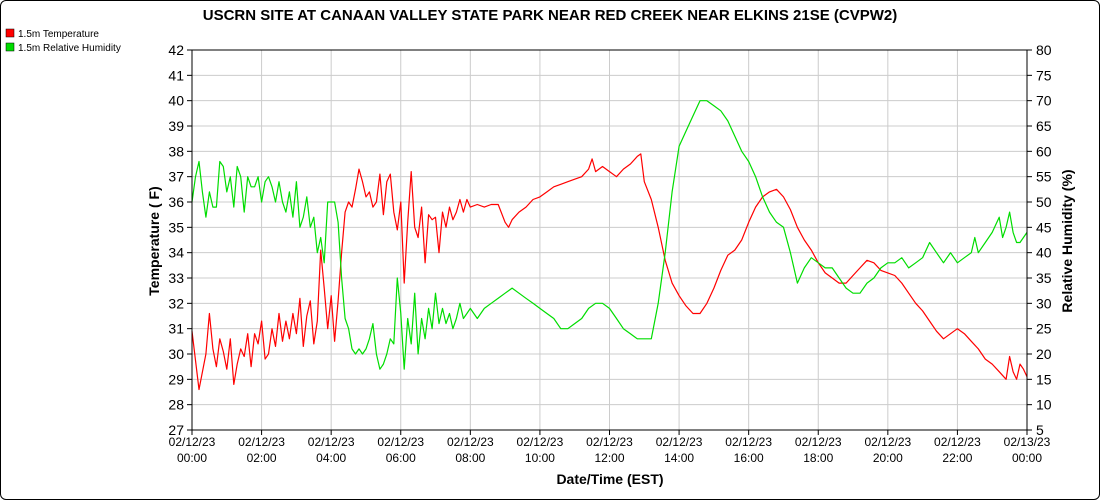 This screenshot has height=500, width=1100. What do you see at coordinates (1044, 278) in the screenshot?
I see `y-right-tick-label: 35` at bounding box center [1044, 278].